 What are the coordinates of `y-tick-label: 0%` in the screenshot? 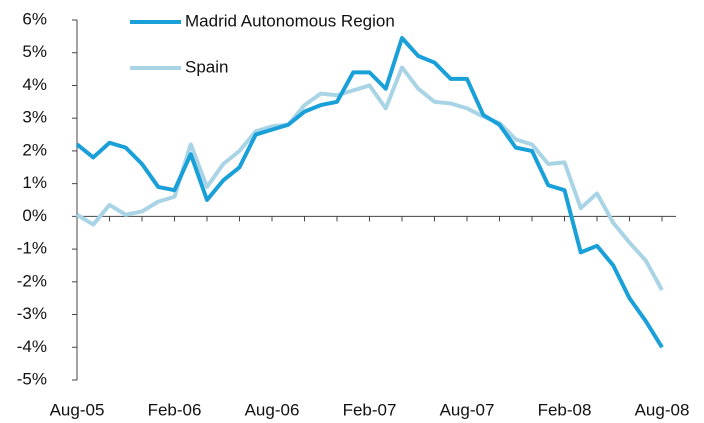 It's located at (34, 215).